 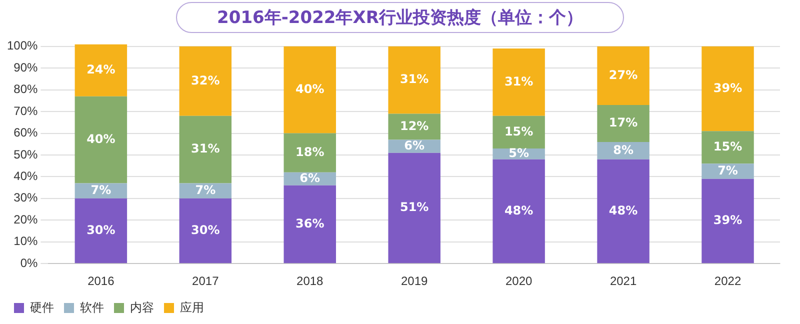 I want to click on data-label: 5%, so click(x=519, y=153).